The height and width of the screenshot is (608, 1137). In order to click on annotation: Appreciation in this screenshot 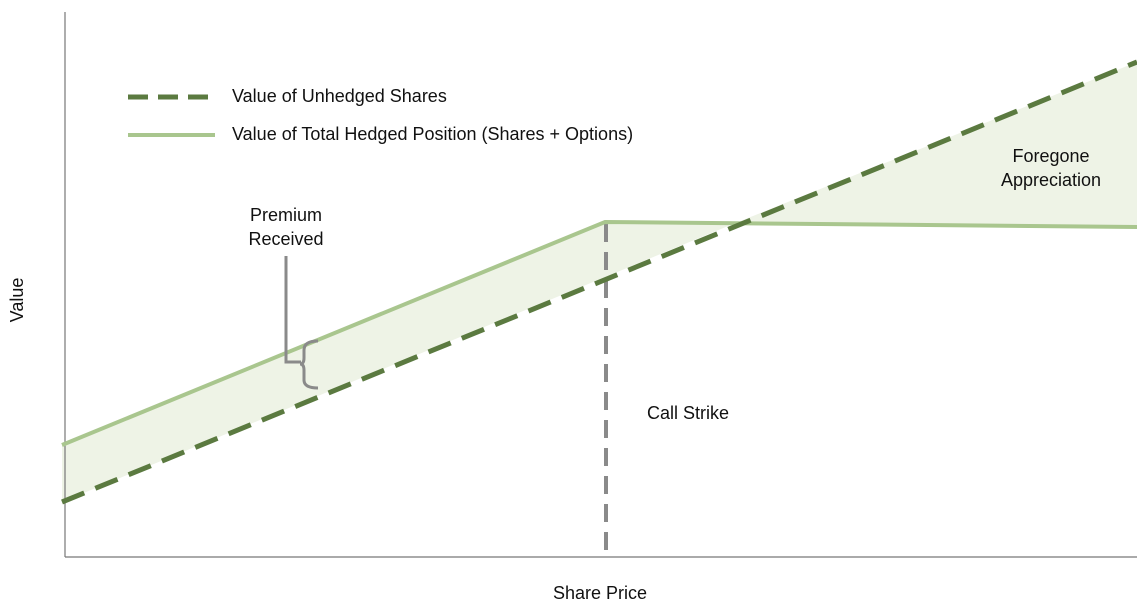, I will do `click(1051, 180)`.